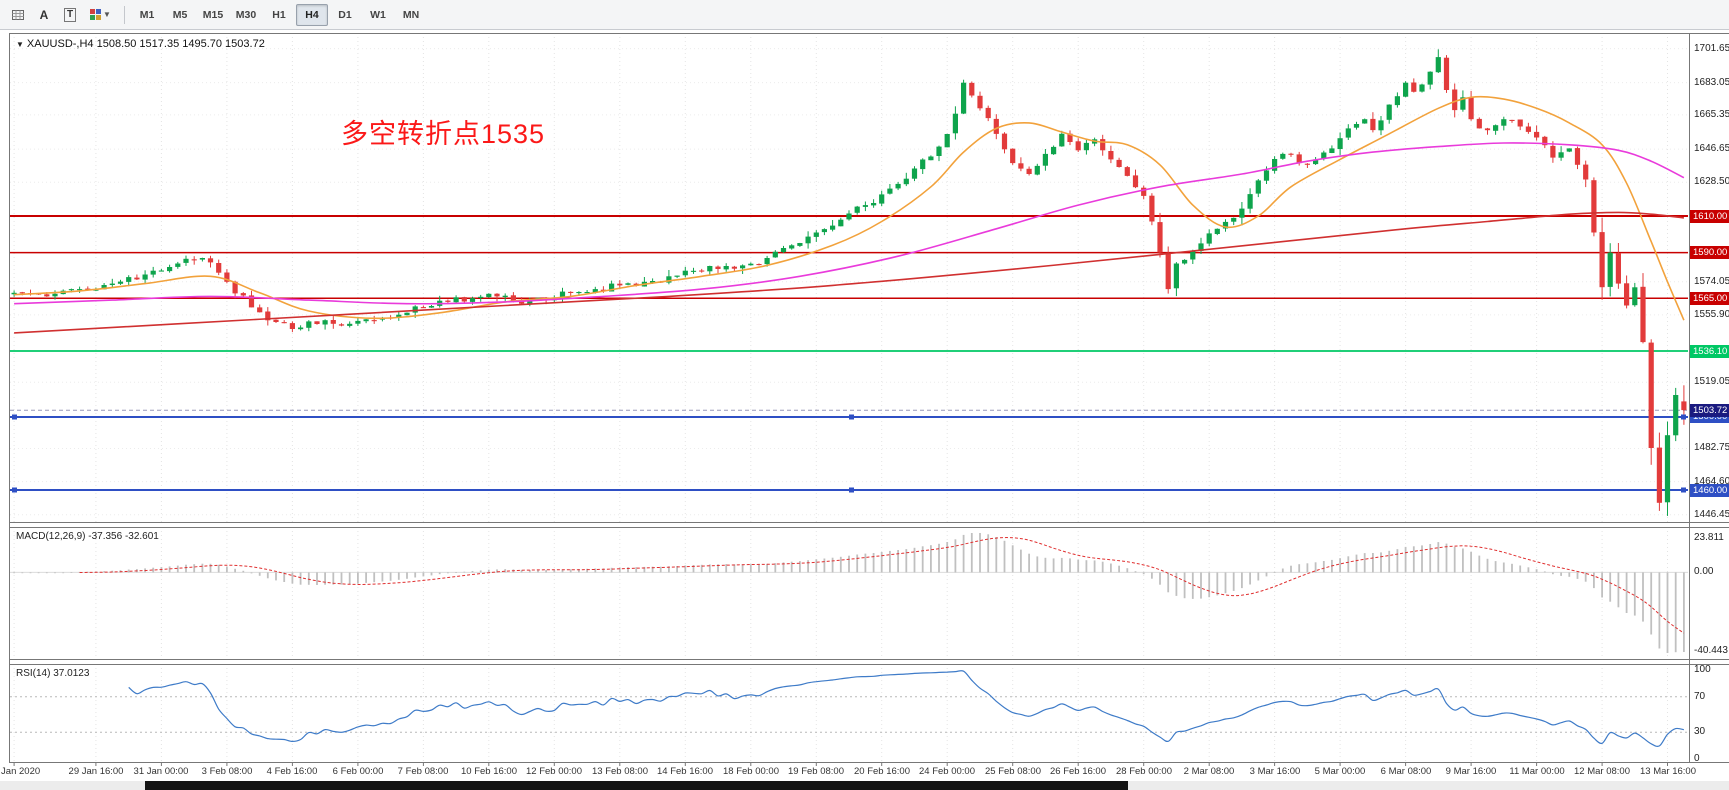  Describe the element at coordinates (87, 536) in the screenshot. I see `macd-header: MACD(12,26,9) -37.356 -32.601` at that location.